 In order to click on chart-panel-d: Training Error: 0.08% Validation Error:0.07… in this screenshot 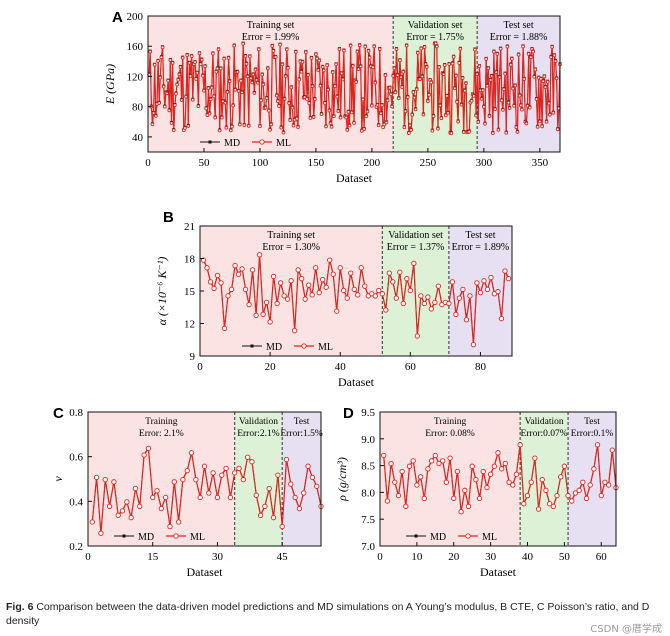, I will do `click(477, 492)`.